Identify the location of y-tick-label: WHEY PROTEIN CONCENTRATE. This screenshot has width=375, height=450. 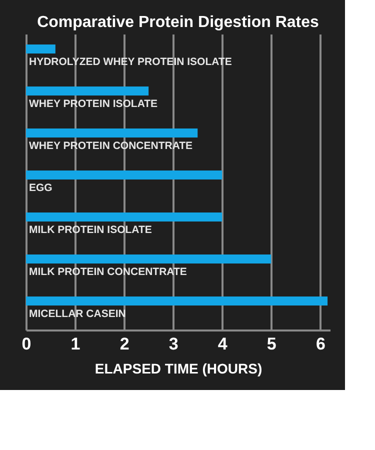
(111, 146).